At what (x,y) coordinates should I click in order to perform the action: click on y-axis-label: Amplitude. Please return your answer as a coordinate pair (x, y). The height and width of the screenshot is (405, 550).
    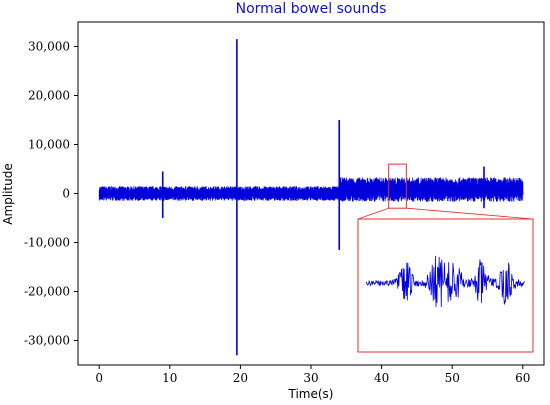
    Looking at the image, I should click on (8, 194).